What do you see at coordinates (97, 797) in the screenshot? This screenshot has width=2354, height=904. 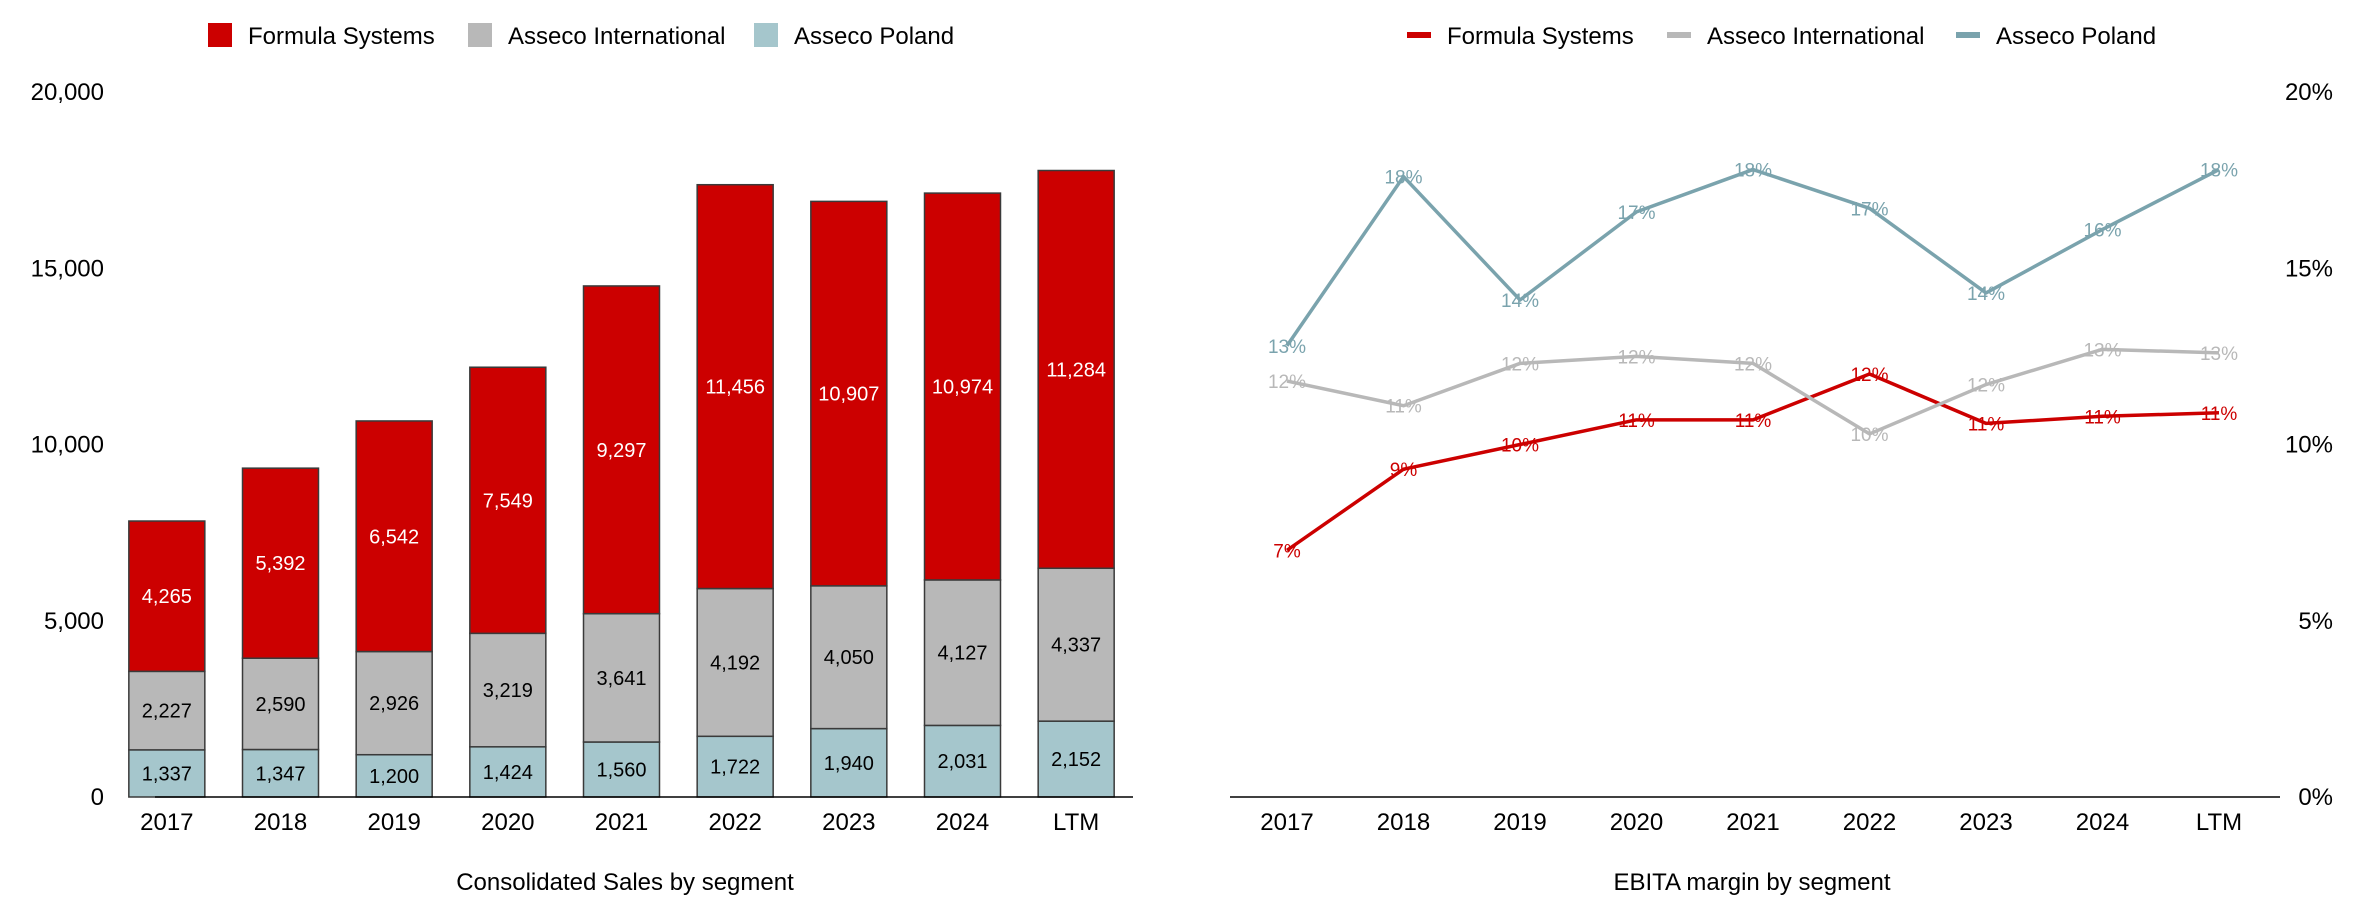 I see `y-tick-label: 0` at bounding box center [97, 797].